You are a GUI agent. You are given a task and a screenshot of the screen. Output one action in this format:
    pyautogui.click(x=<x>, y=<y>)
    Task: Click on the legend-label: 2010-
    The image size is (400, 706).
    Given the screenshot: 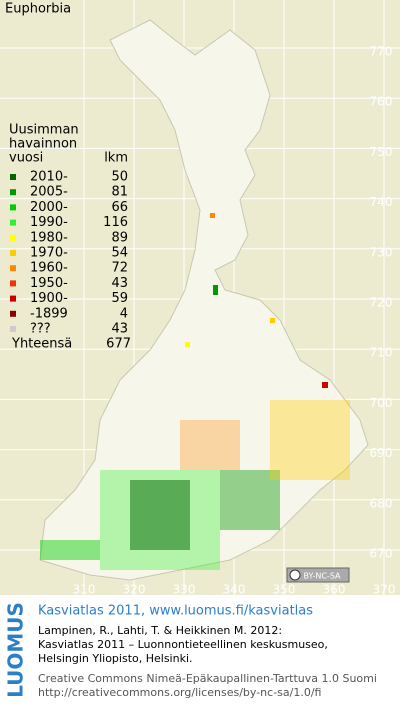 What is the action you would take?
    pyautogui.click(x=49, y=177)
    